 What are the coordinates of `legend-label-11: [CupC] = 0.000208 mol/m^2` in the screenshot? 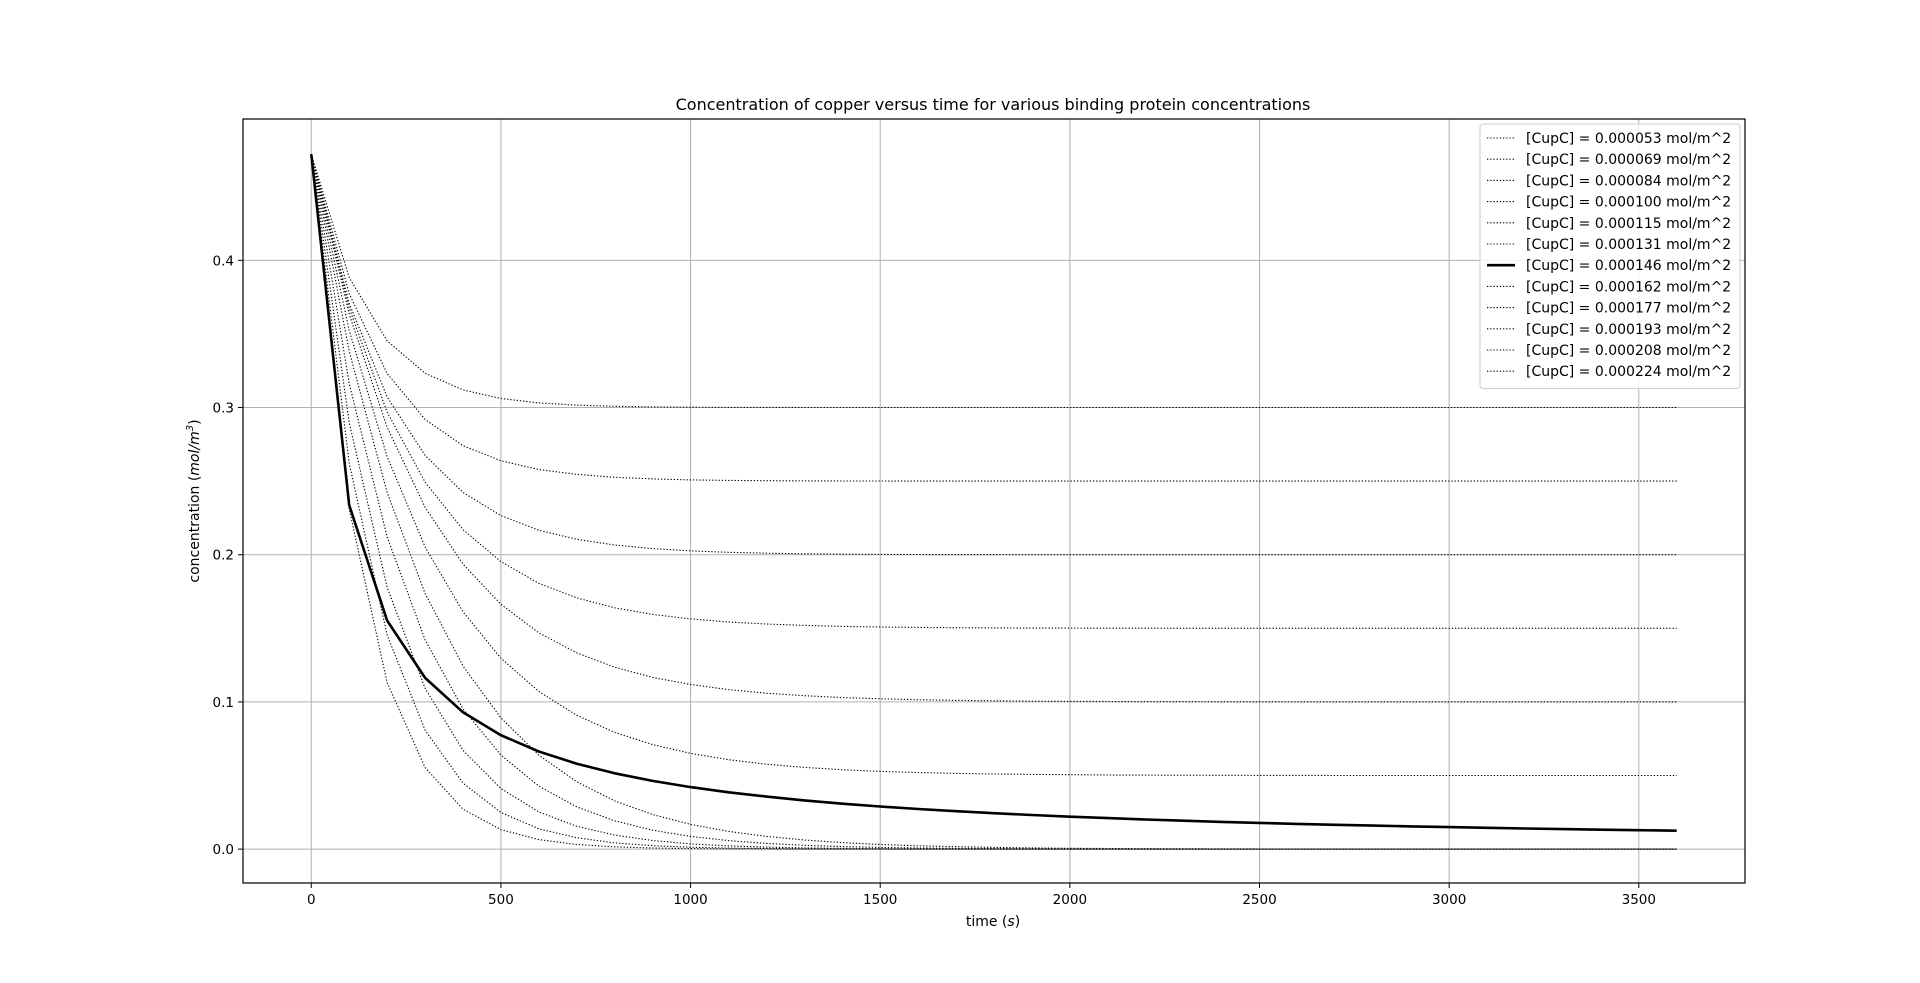 It's located at (1628, 351).